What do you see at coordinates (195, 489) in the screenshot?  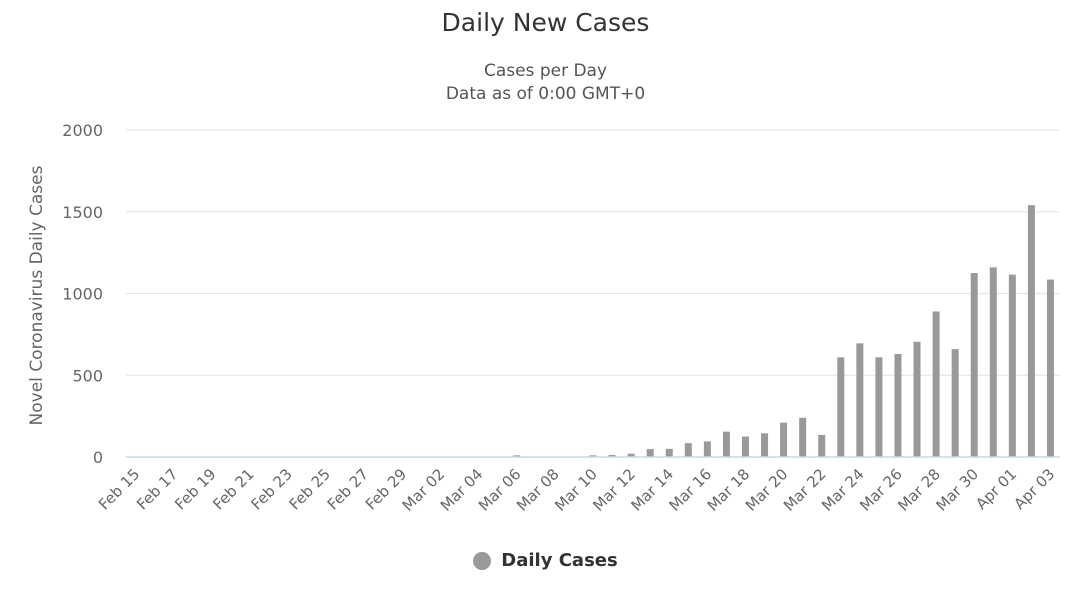 I see `x-tick-label: Feb 19` at bounding box center [195, 489].